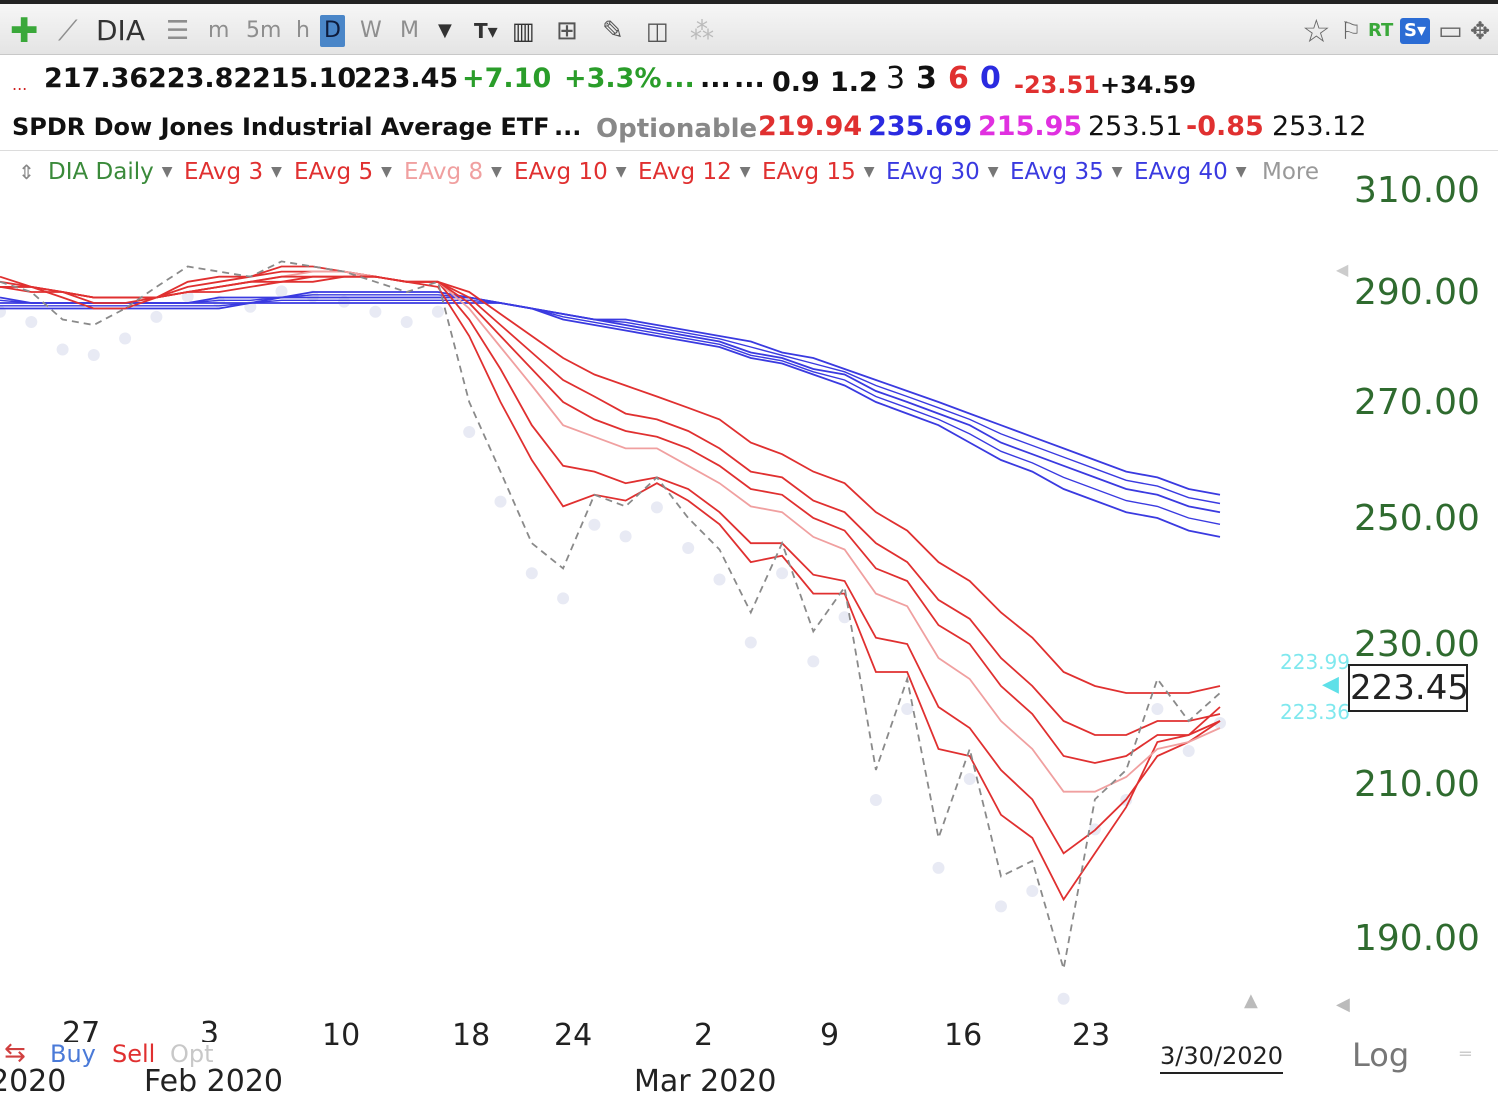 The width and height of the screenshot is (1498, 1106). Describe the element at coordinates (567, 31) in the screenshot. I see `add-indicator-icon: ⊞` at that location.